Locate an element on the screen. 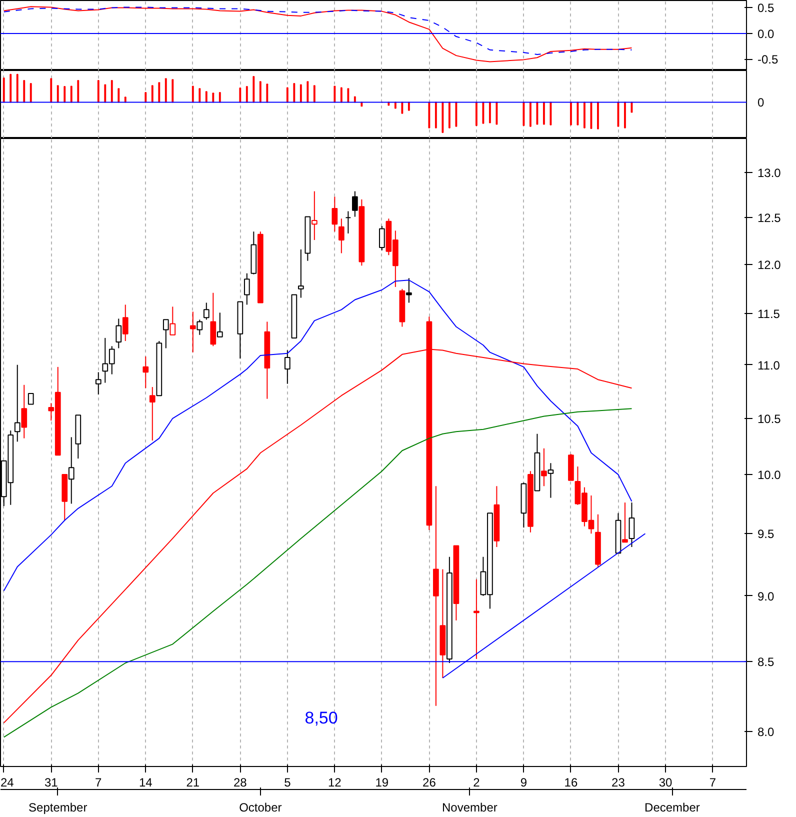 The height and width of the screenshot is (817, 796). x-tick-label: 24 is located at coordinates (7, 783).